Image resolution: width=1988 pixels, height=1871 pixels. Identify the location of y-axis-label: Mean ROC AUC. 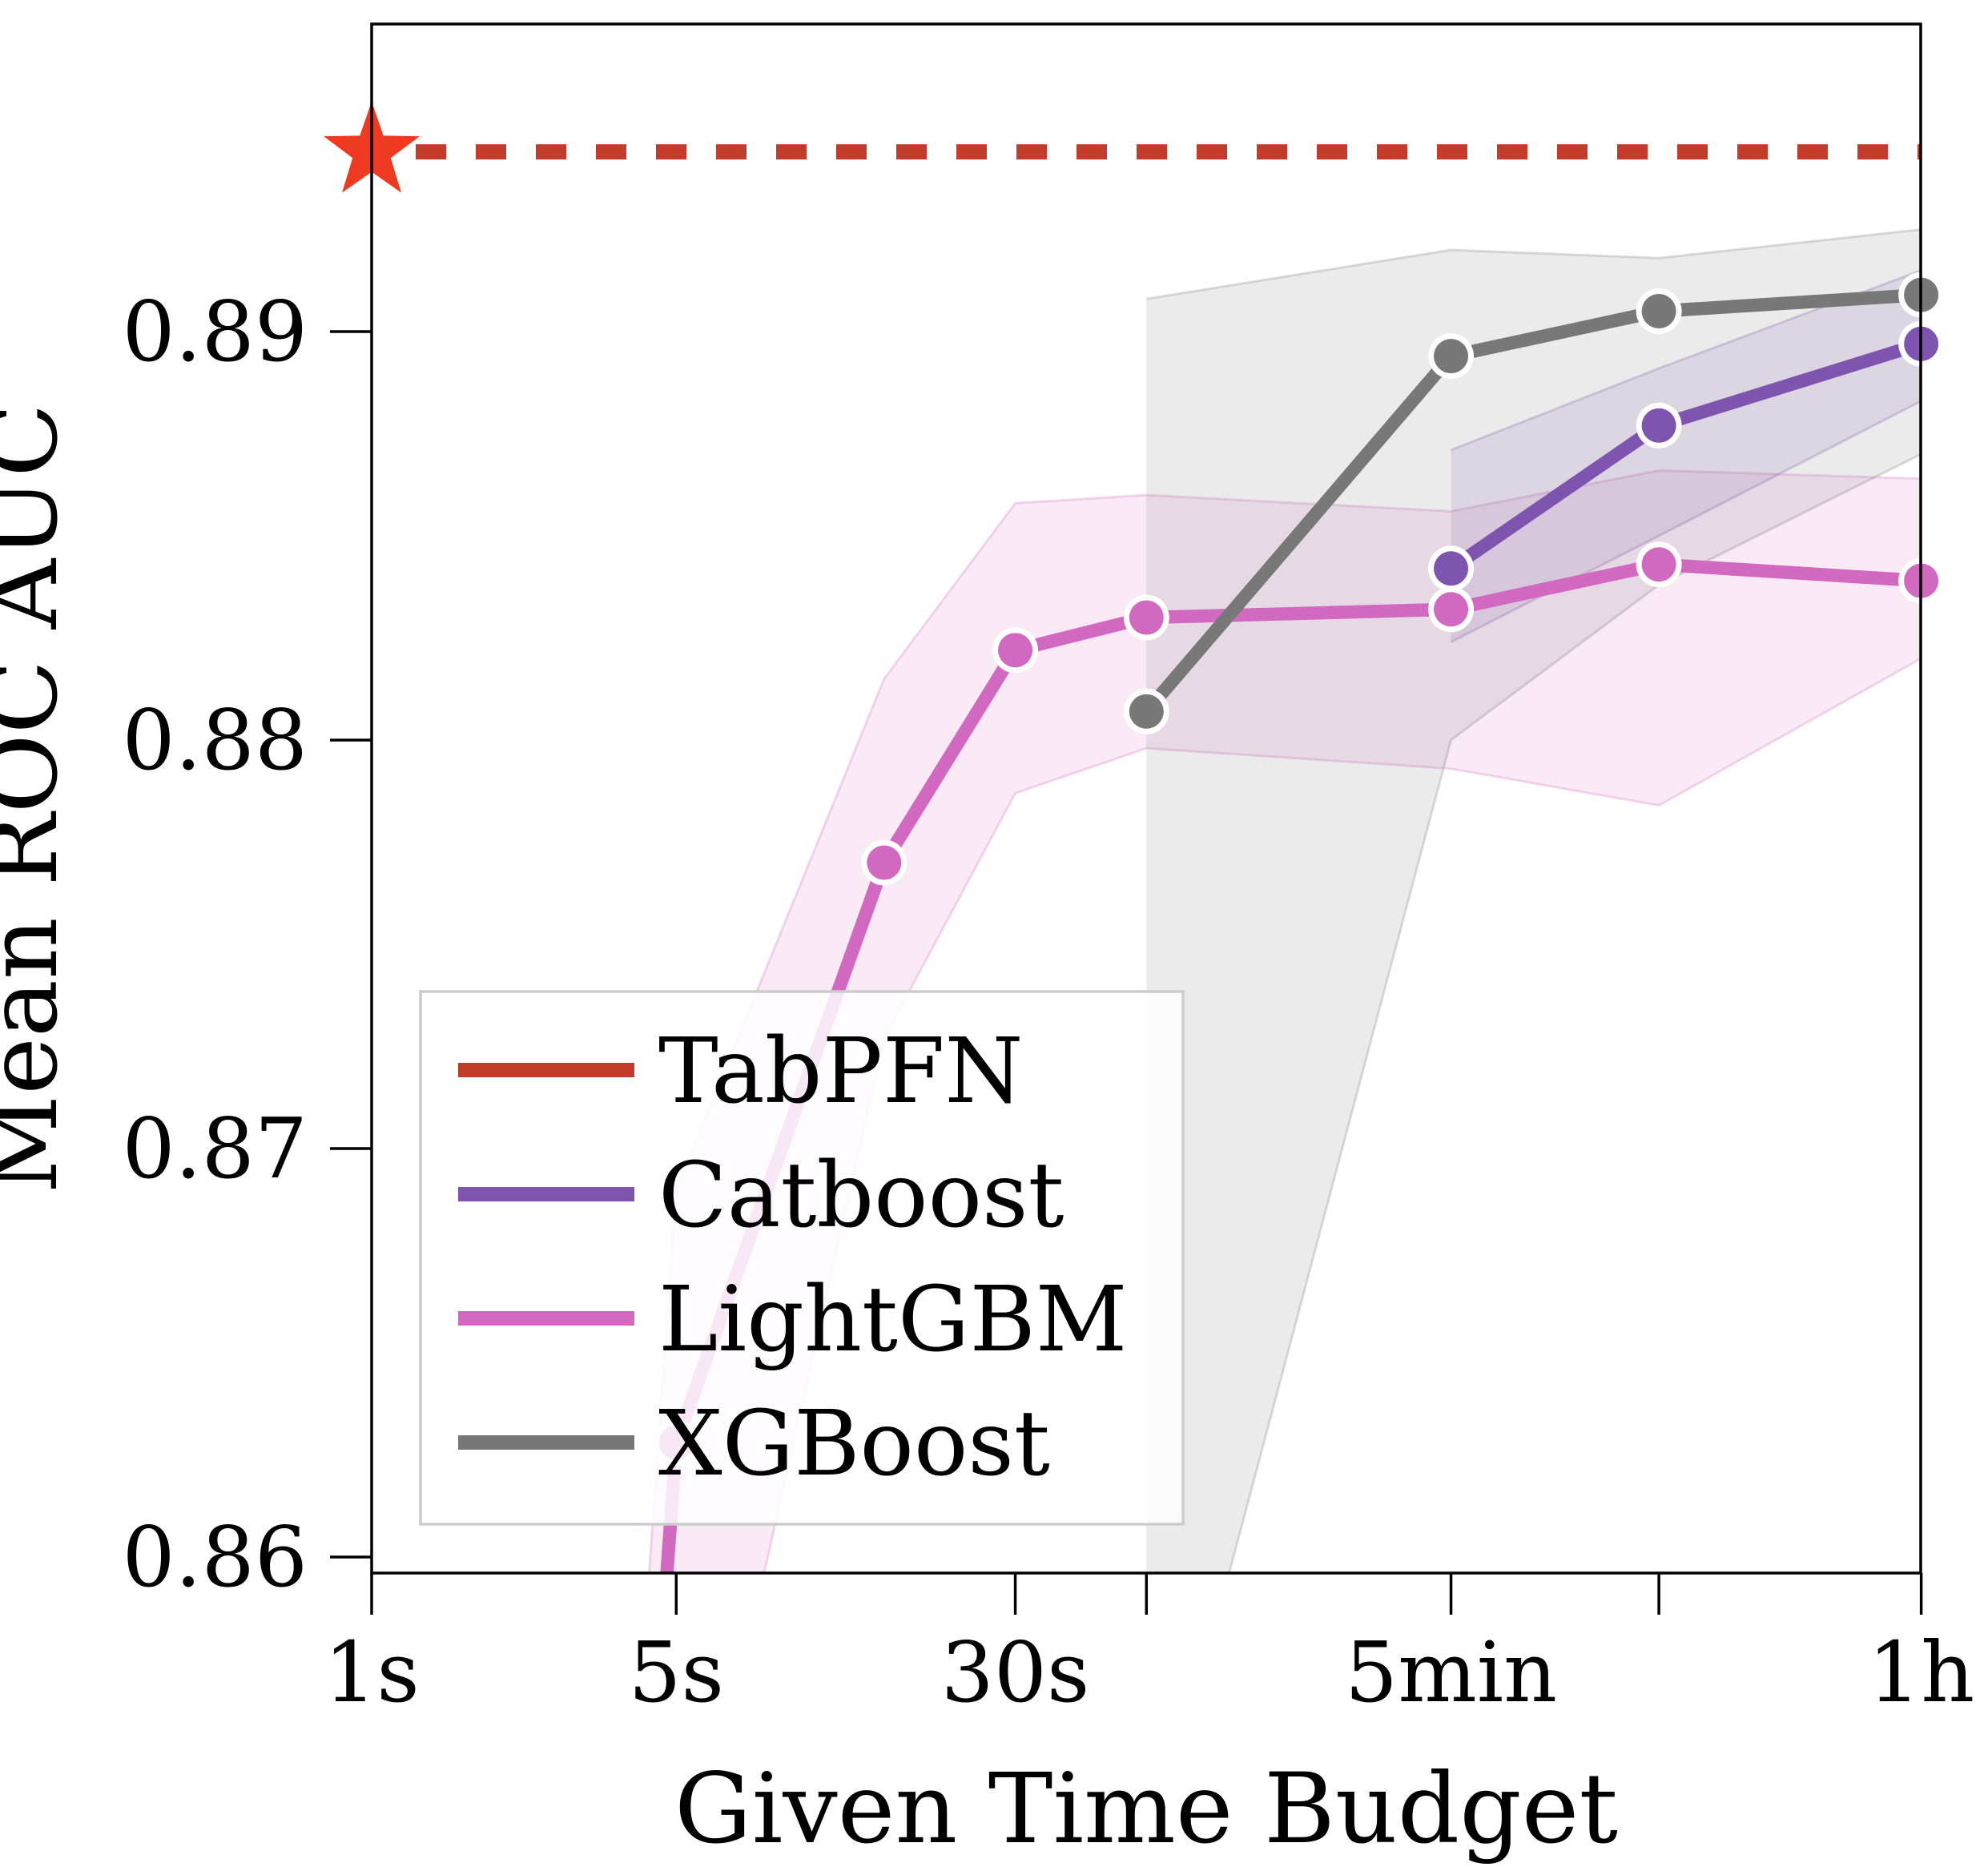
(39, 798).